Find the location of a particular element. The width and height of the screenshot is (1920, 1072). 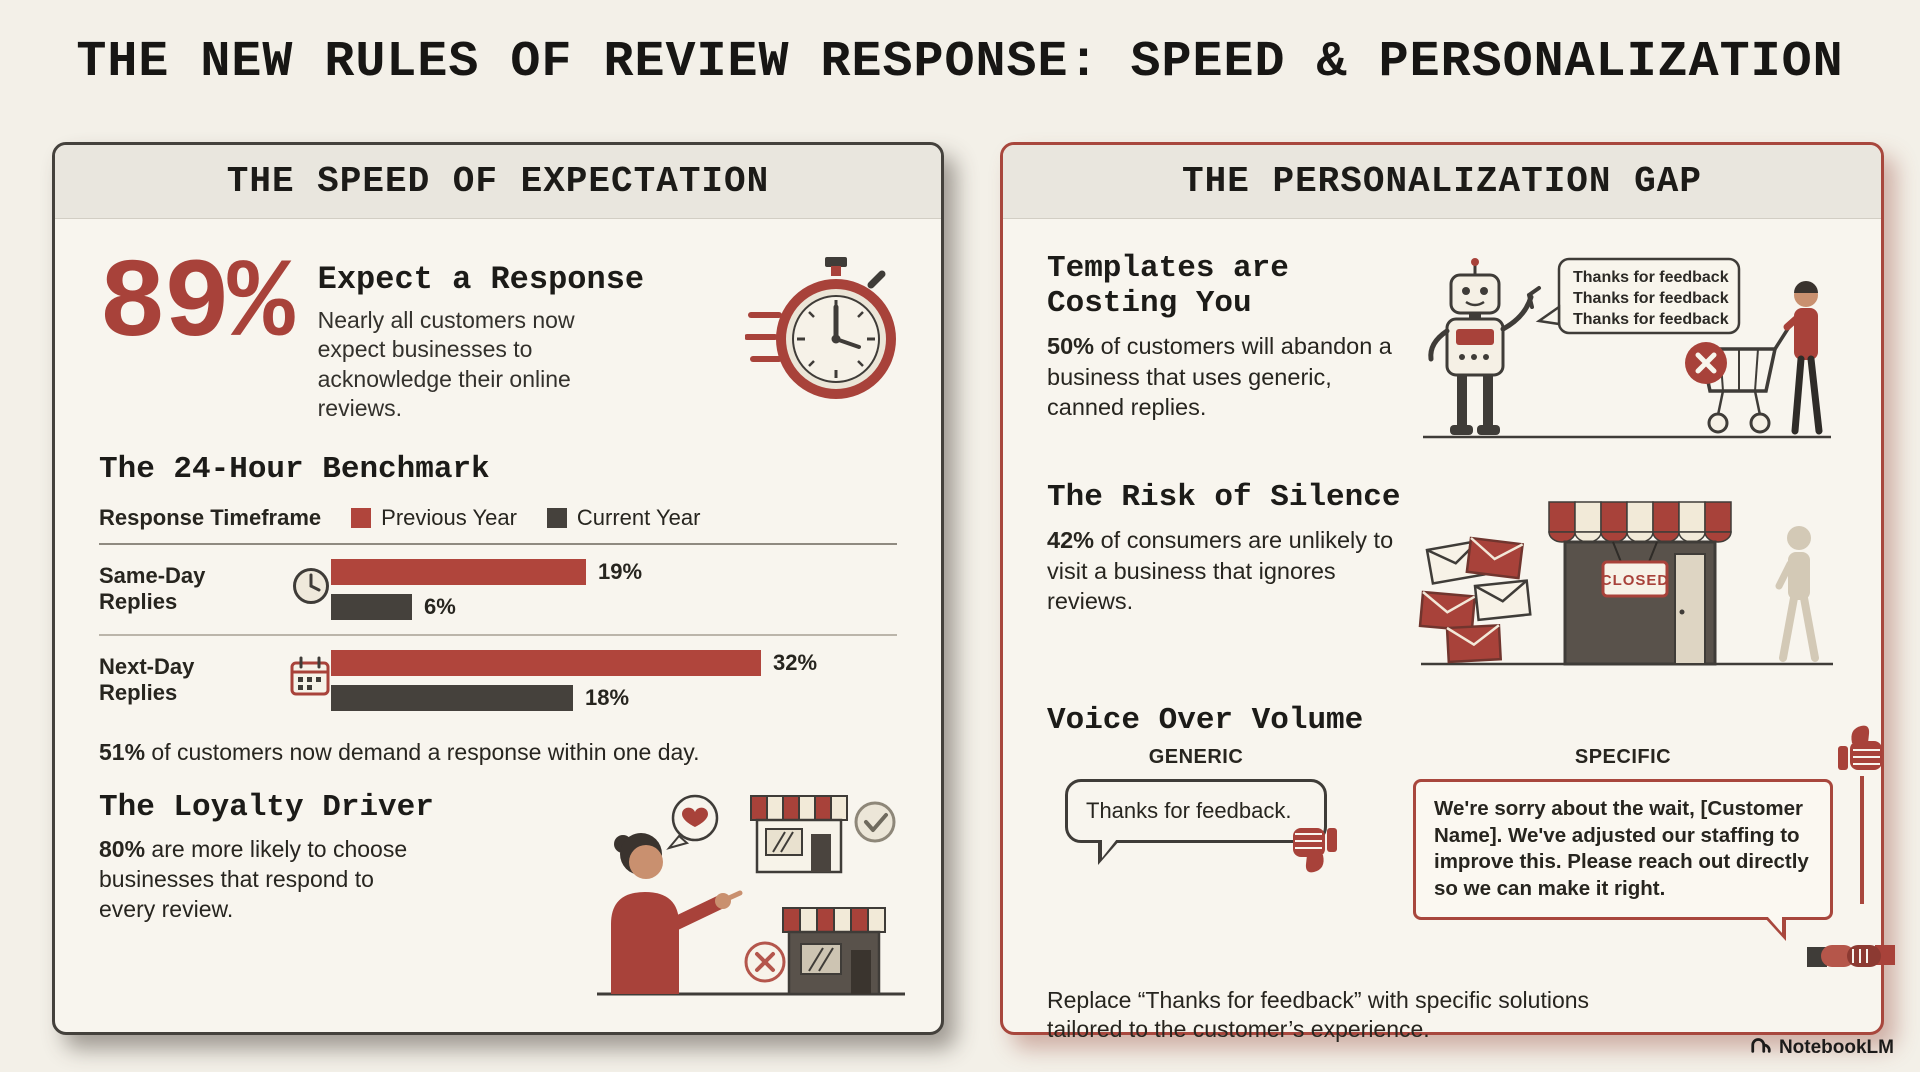

legend-current-year: Current Year is located at coordinates (623, 517).